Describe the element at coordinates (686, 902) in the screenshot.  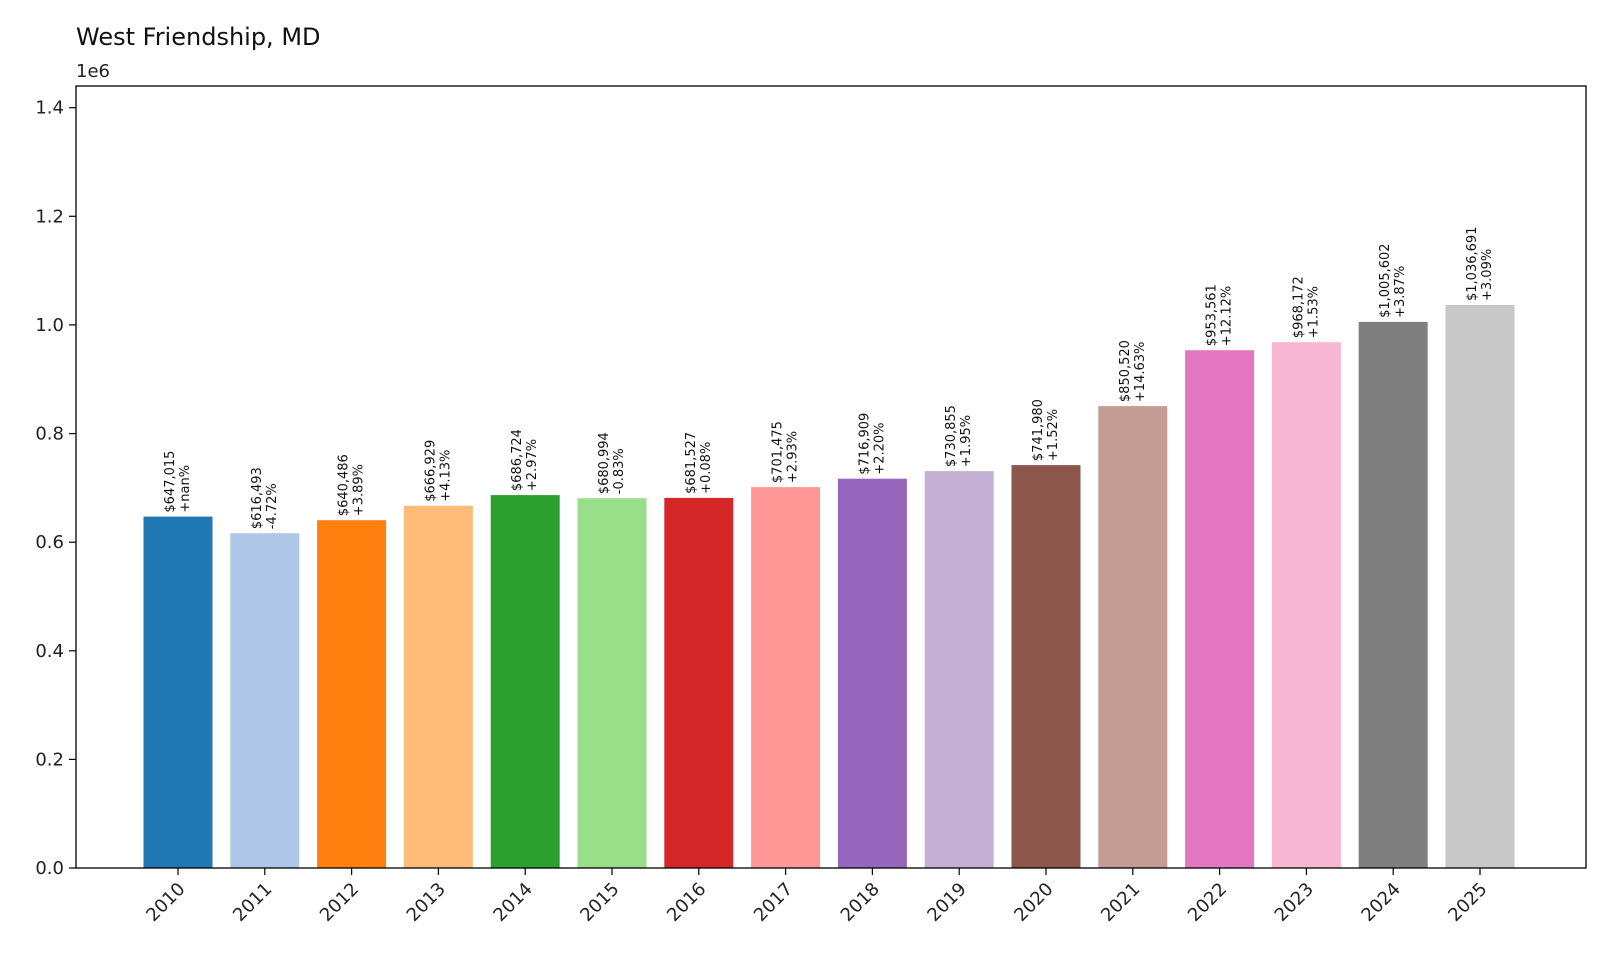
I see `x-tick-label-2016: 2016` at that location.